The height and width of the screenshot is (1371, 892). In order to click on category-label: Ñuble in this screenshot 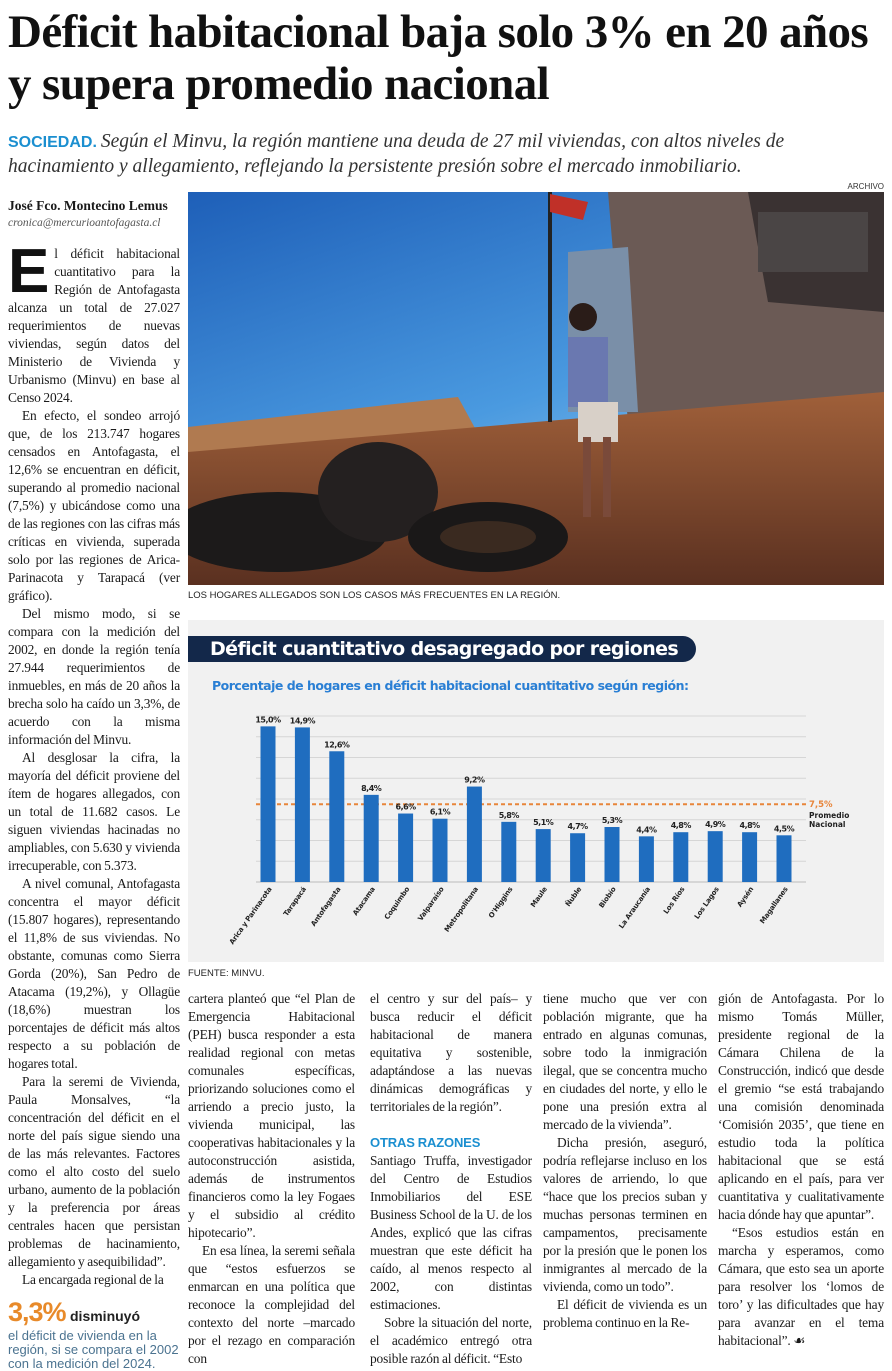, I will do `click(573, 897)`.